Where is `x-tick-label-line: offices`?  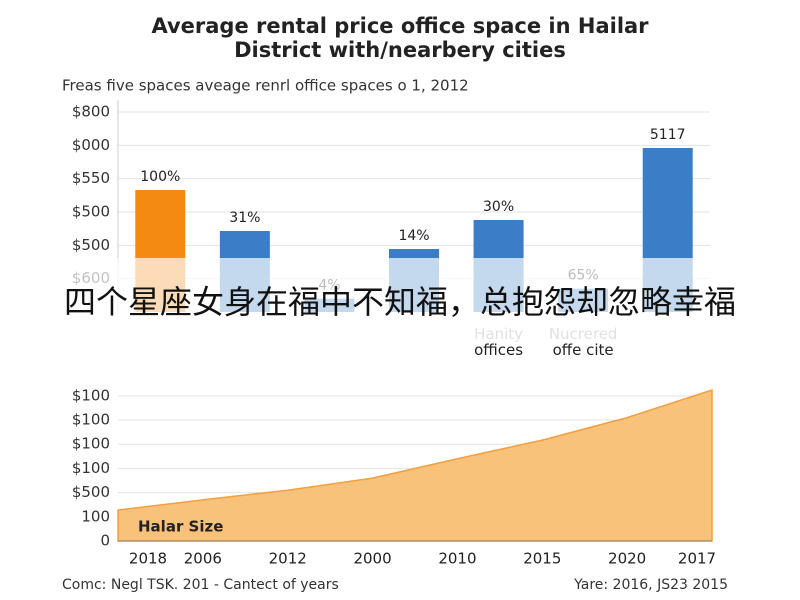 x-tick-label-line: offices is located at coordinates (498, 350).